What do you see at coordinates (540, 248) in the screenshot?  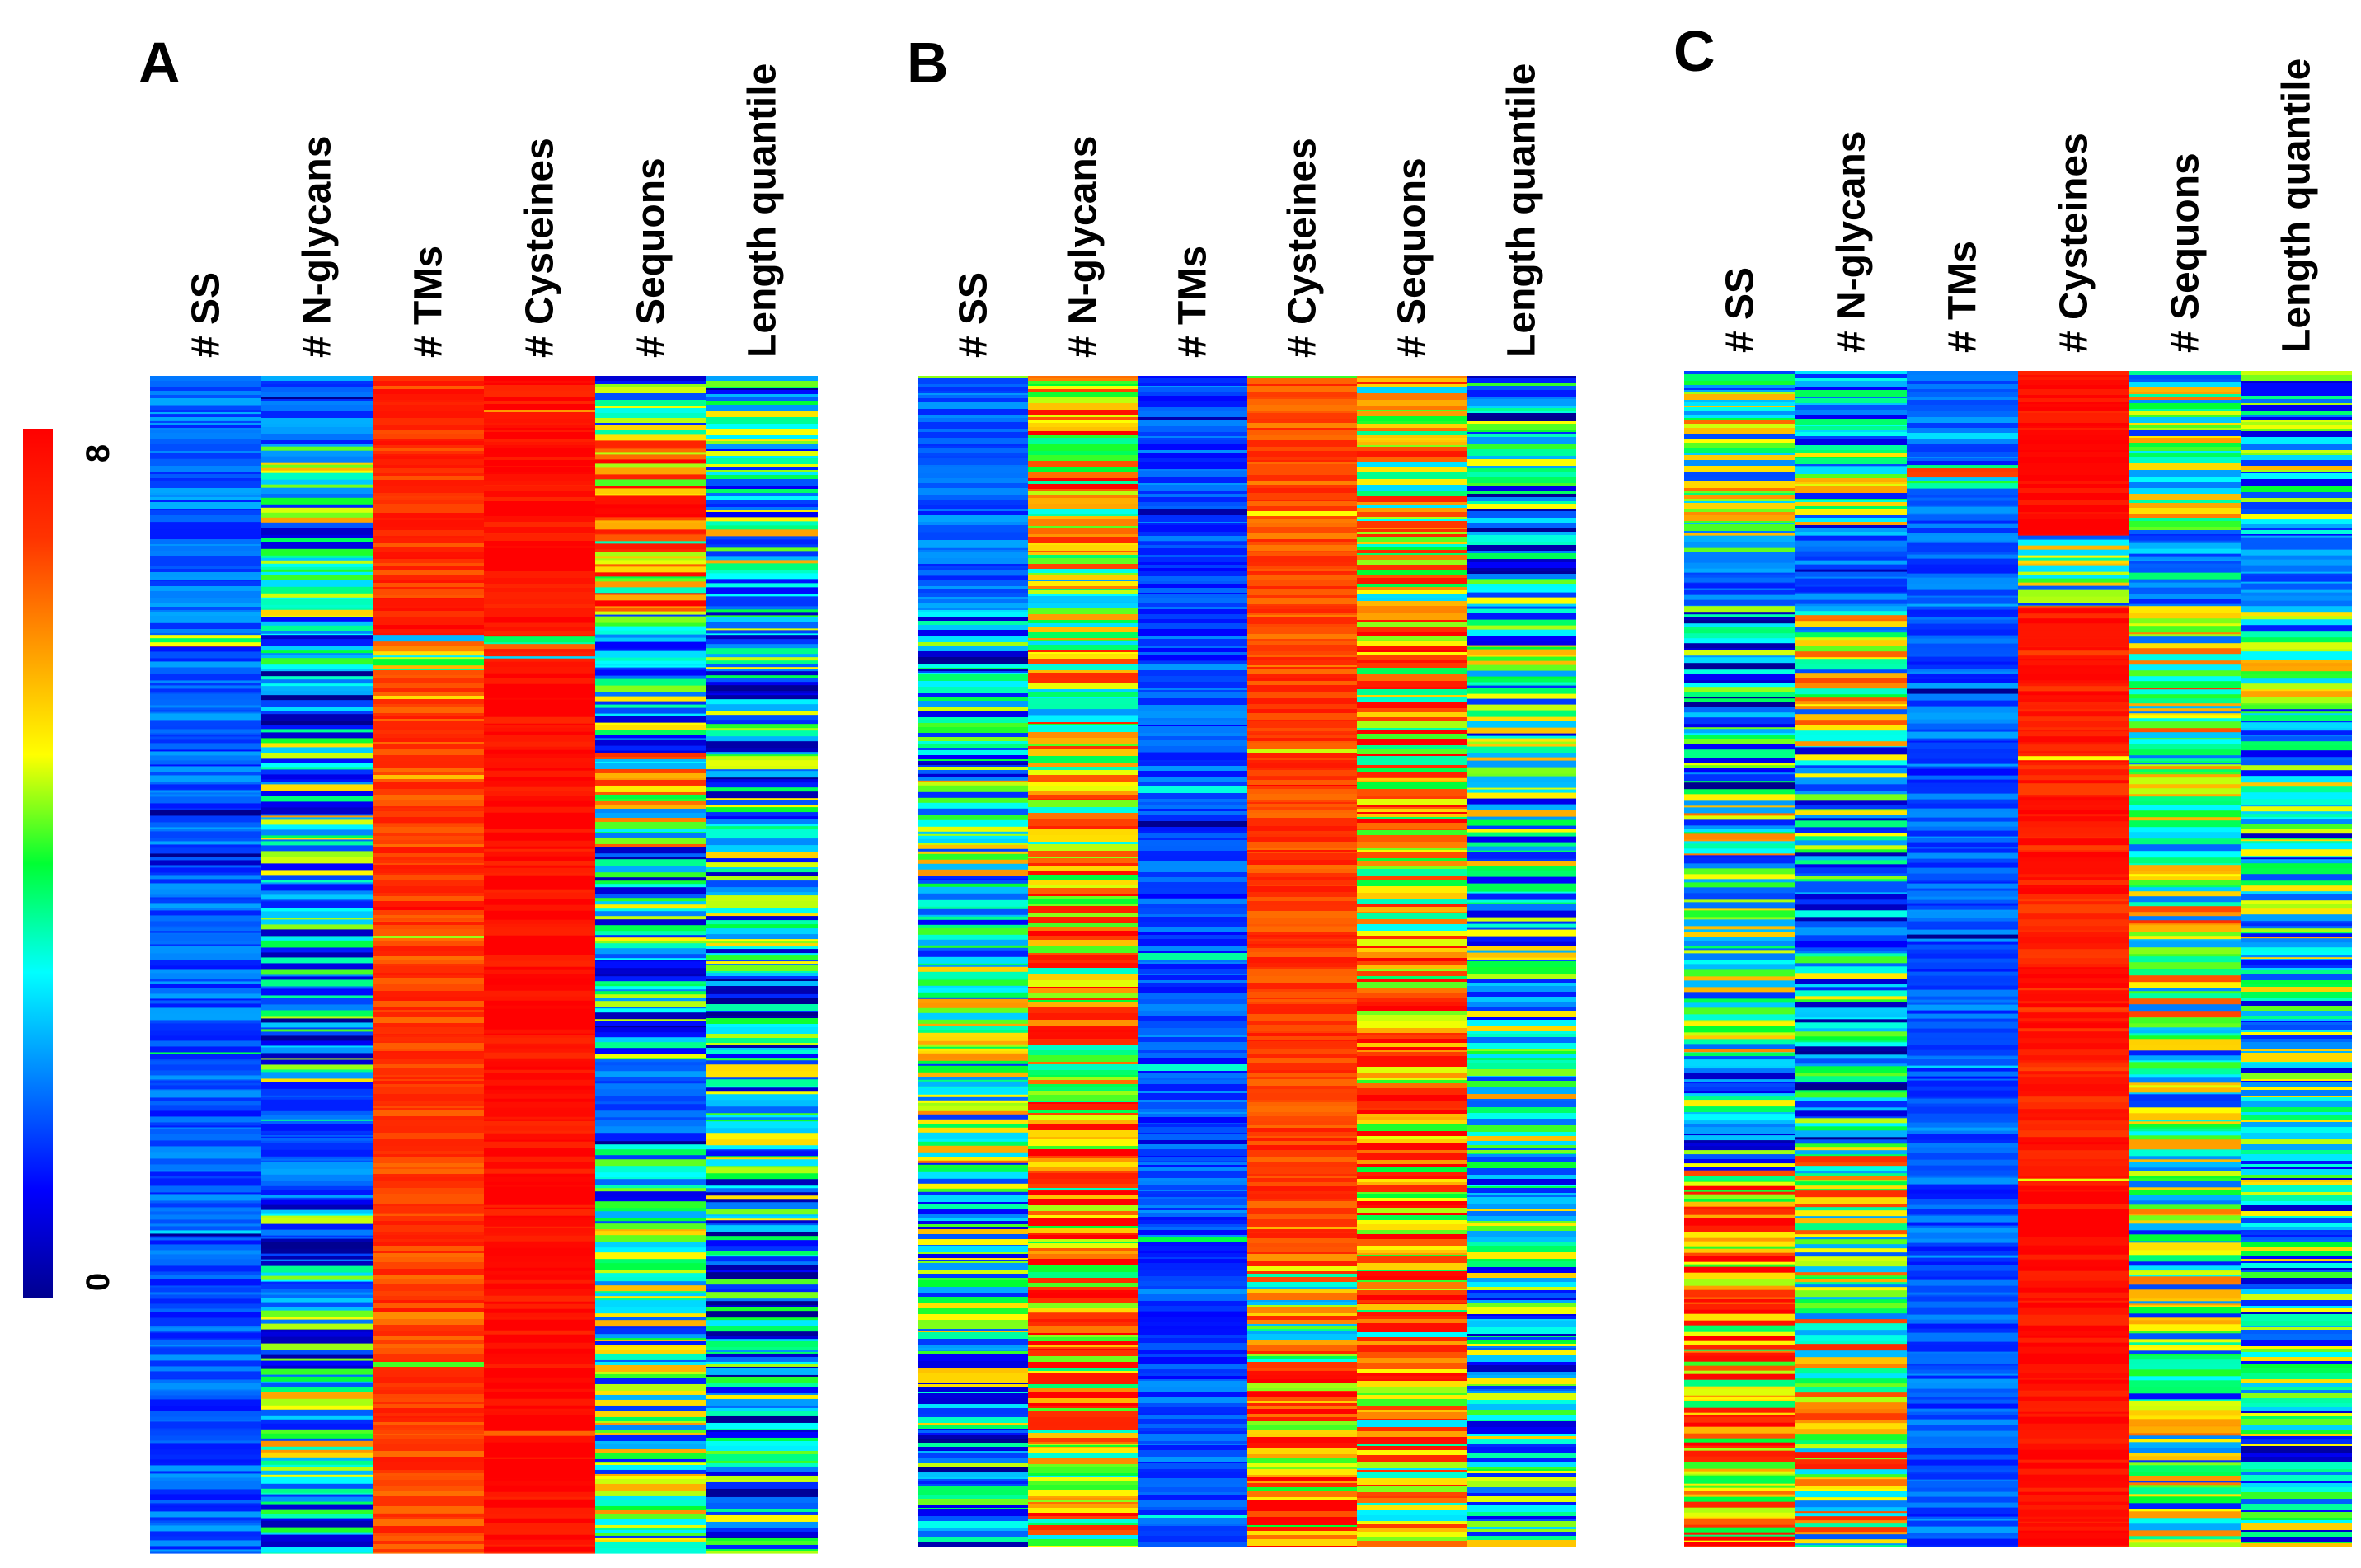 I see `column-label-a-3: # Cysteines` at bounding box center [540, 248].